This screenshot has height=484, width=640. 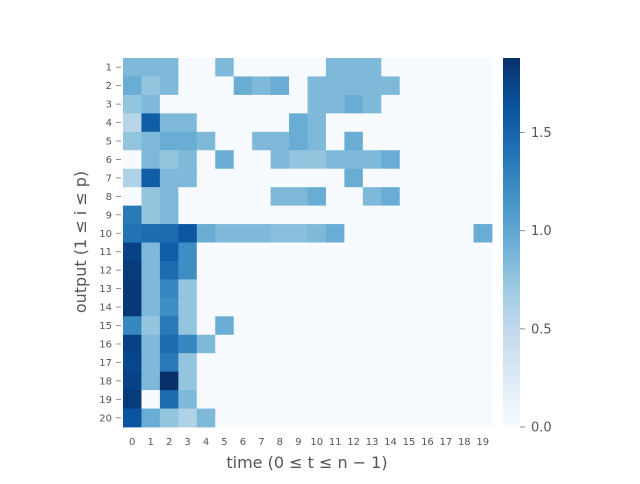 I want to click on x-tick-label: 1, so click(x=150, y=442).